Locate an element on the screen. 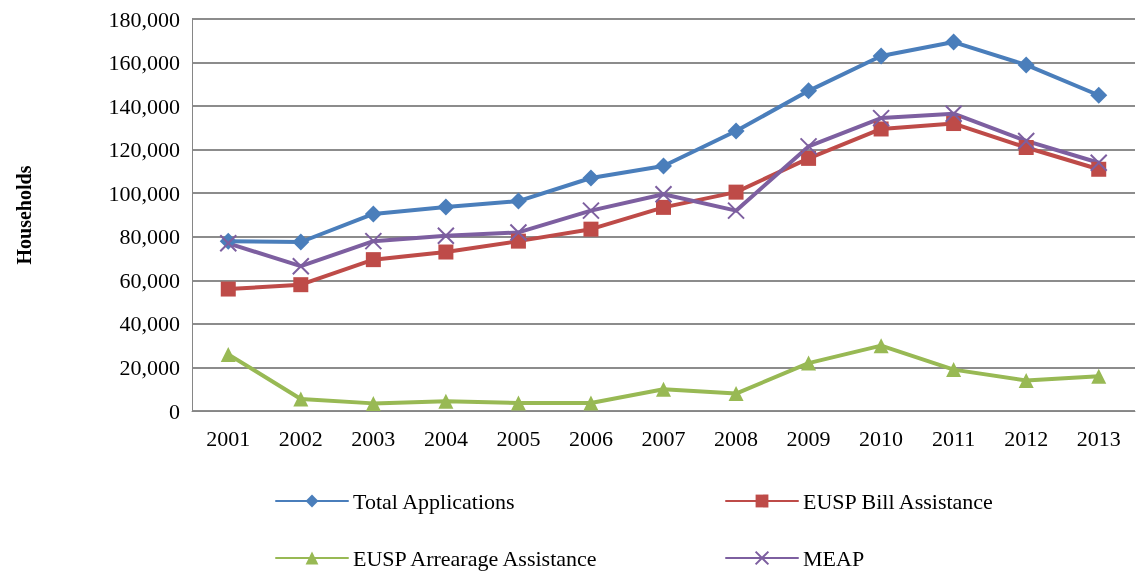 This screenshot has width=1140, height=579. x-tick-label: 2007 is located at coordinates (663, 438).